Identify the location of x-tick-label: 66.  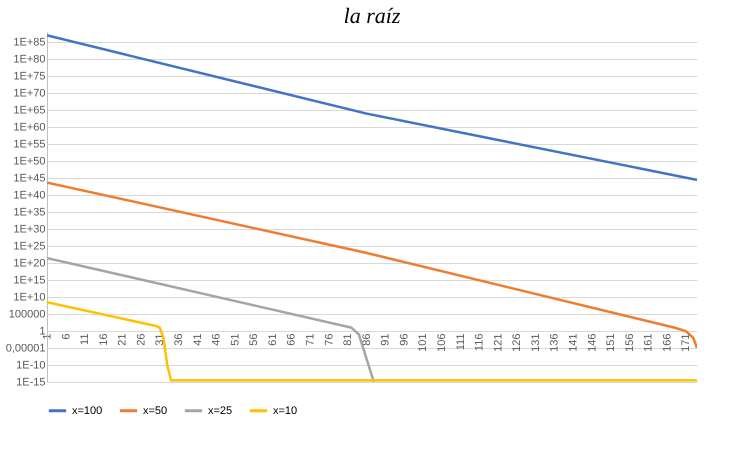
(292, 340).